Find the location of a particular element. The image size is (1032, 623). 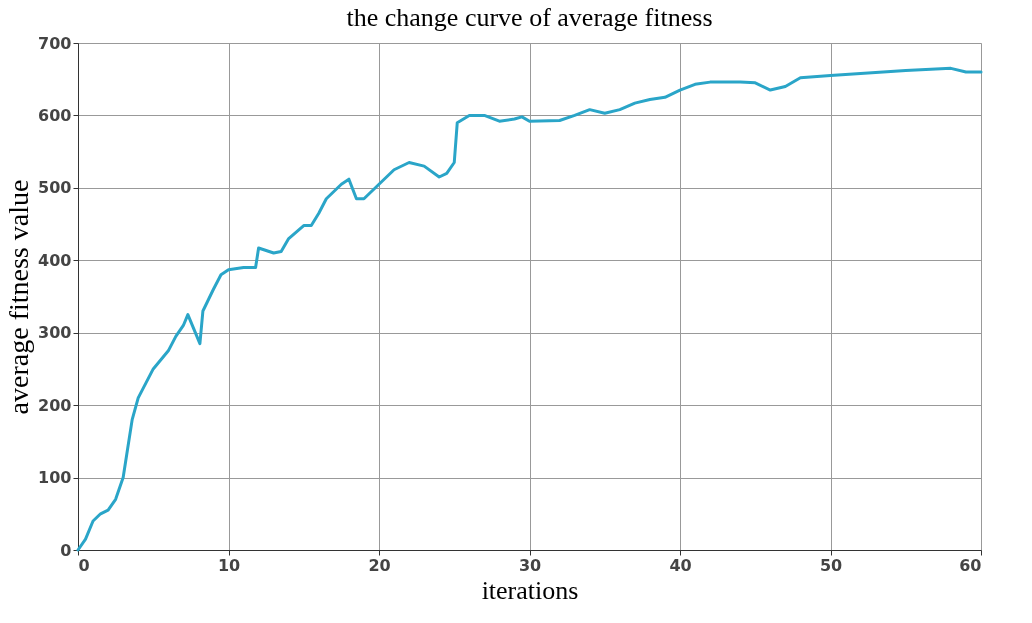

chart-title: the change curve of average fitness is located at coordinates (529, 17).